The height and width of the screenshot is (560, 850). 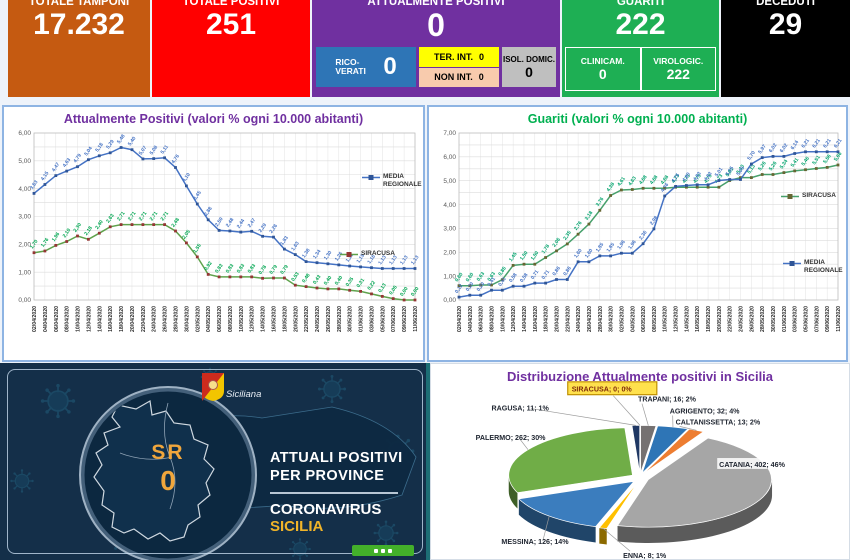 What do you see at coordinates (838, 157) in the screenshot?
I see `svg-text: 5,66` at bounding box center [838, 157].